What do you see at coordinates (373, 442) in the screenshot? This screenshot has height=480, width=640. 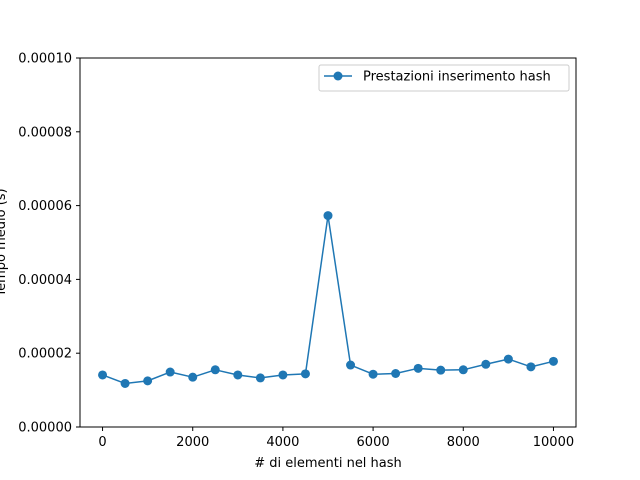 I see `x-tick-label: 6000` at bounding box center [373, 442].